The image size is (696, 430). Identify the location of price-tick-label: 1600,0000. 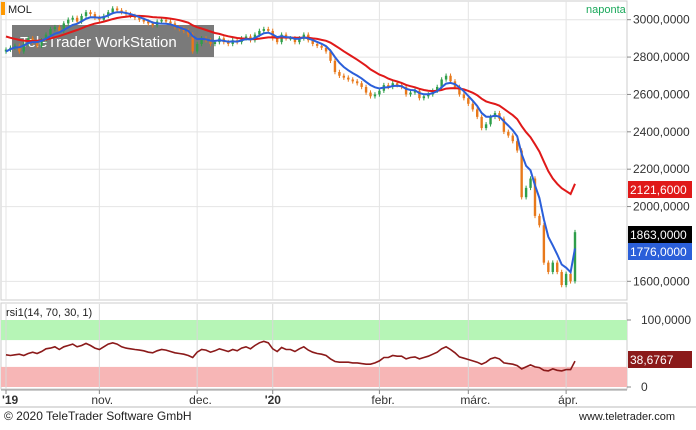
(661, 281).